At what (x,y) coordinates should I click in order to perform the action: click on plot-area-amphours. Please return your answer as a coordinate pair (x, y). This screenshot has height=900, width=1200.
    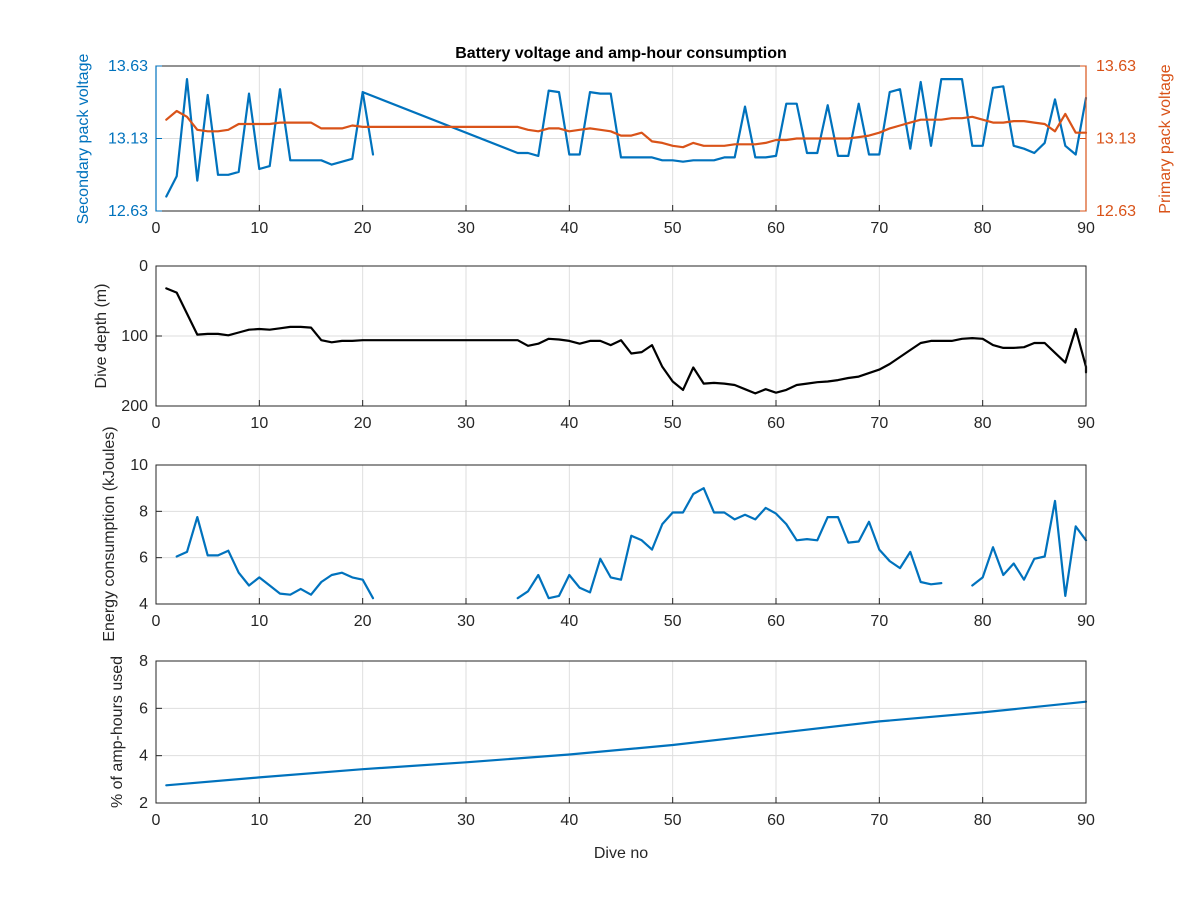
    Looking at the image, I should click on (621, 732).